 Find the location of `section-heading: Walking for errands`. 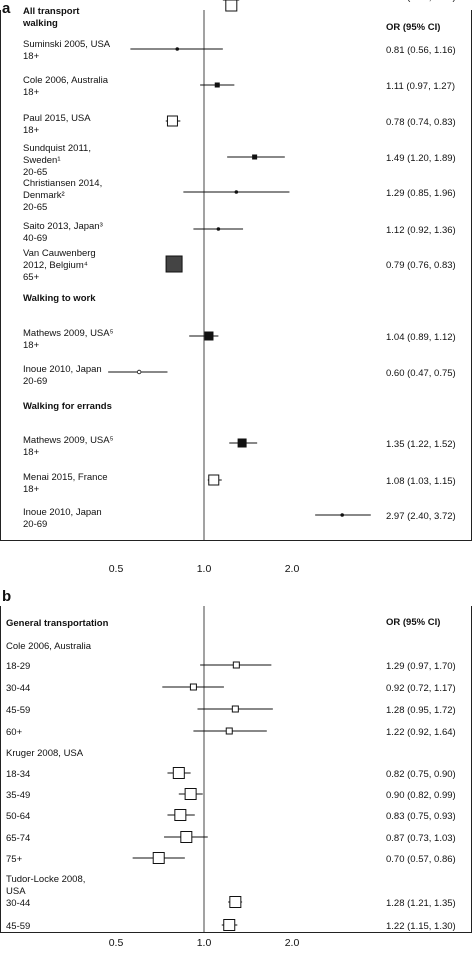

section-heading: Walking for errands is located at coordinates (67, 406).